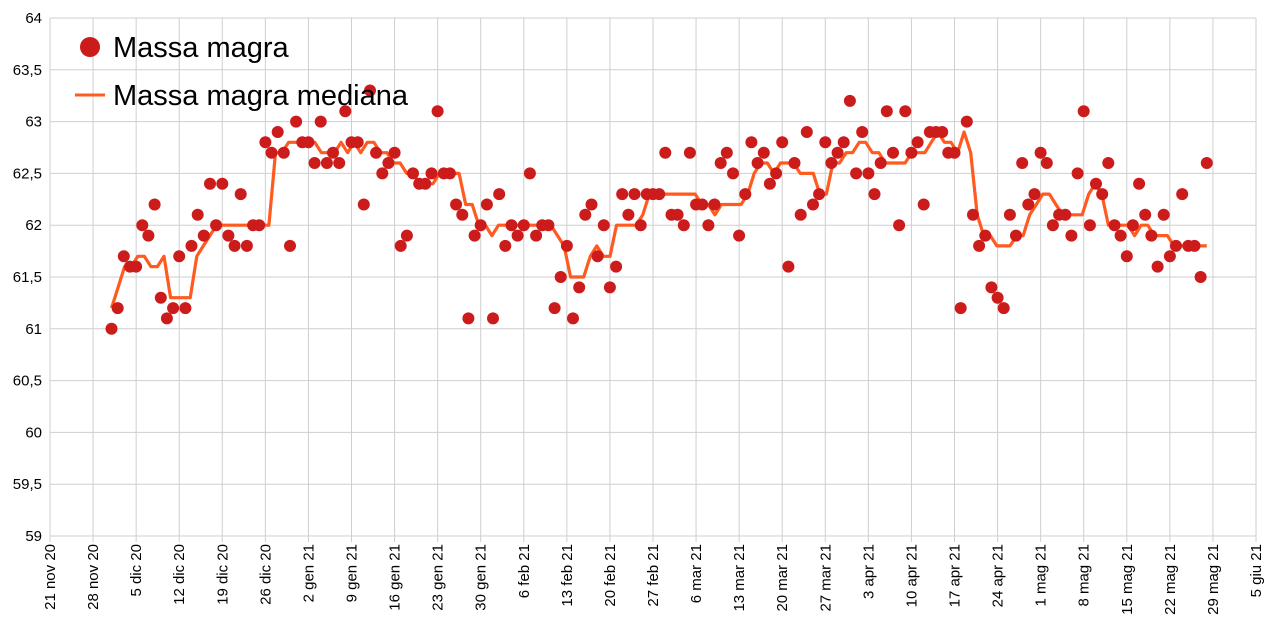 The width and height of the screenshot is (1276, 640). What do you see at coordinates (33, 18) in the screenshot?
I see `y-tick-label: 64` at bounding box center [33, 18].